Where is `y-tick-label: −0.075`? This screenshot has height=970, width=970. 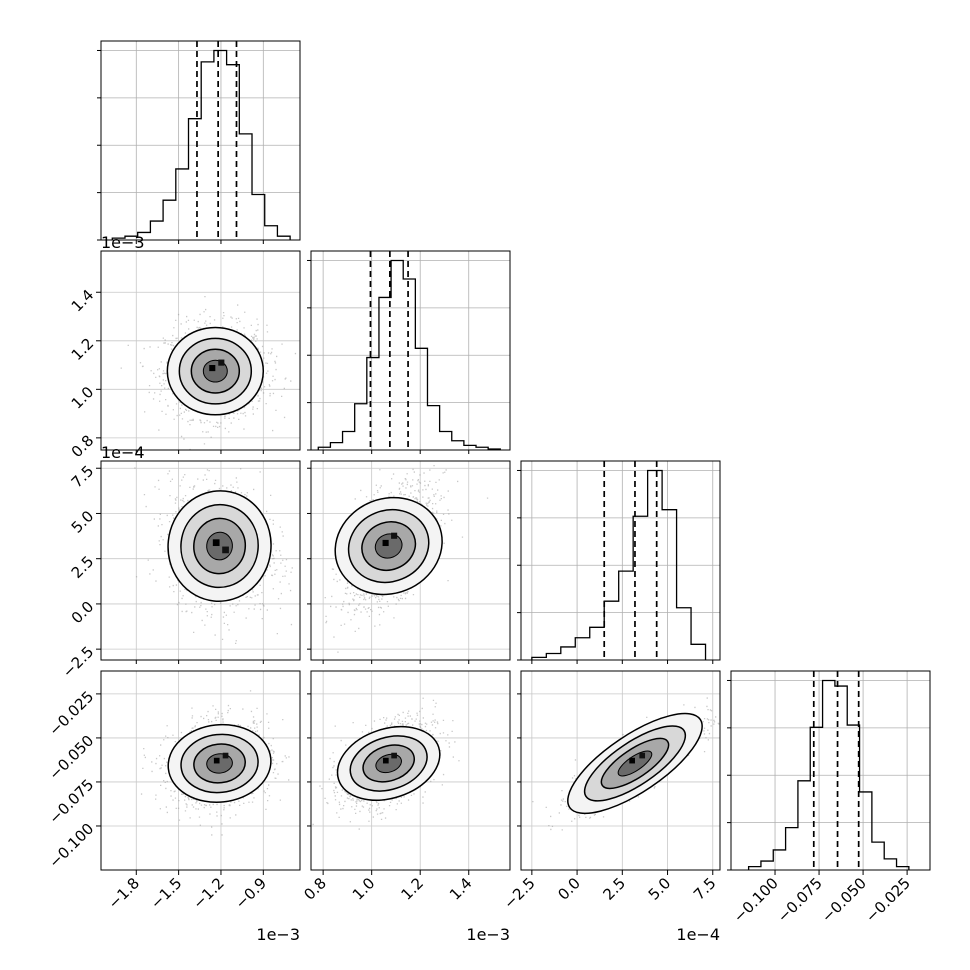
y-tick-label: −0.075 is located at coordinates (71, 802).